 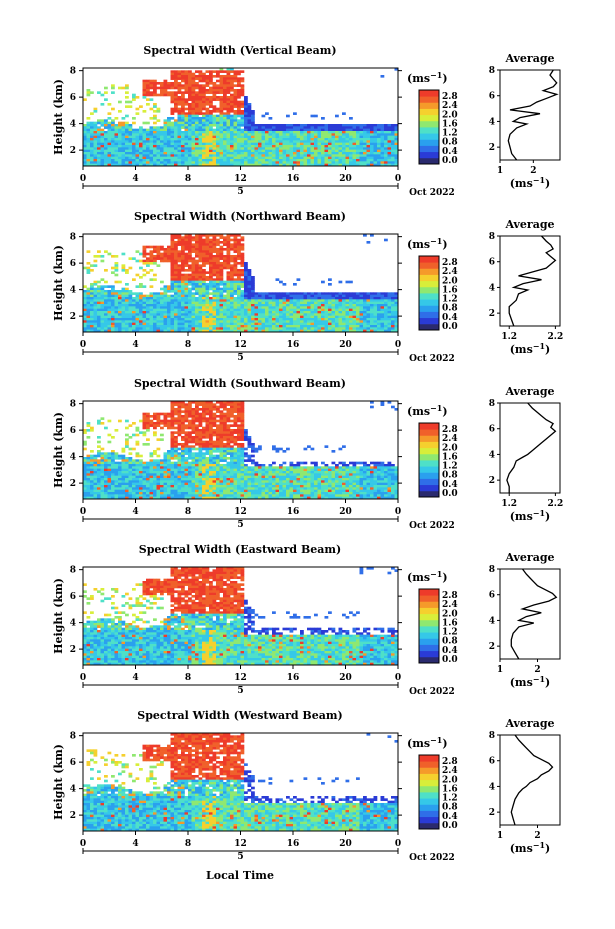 I want to click on colorbar-tick-label: 2.8, so click(x=450, y=97).